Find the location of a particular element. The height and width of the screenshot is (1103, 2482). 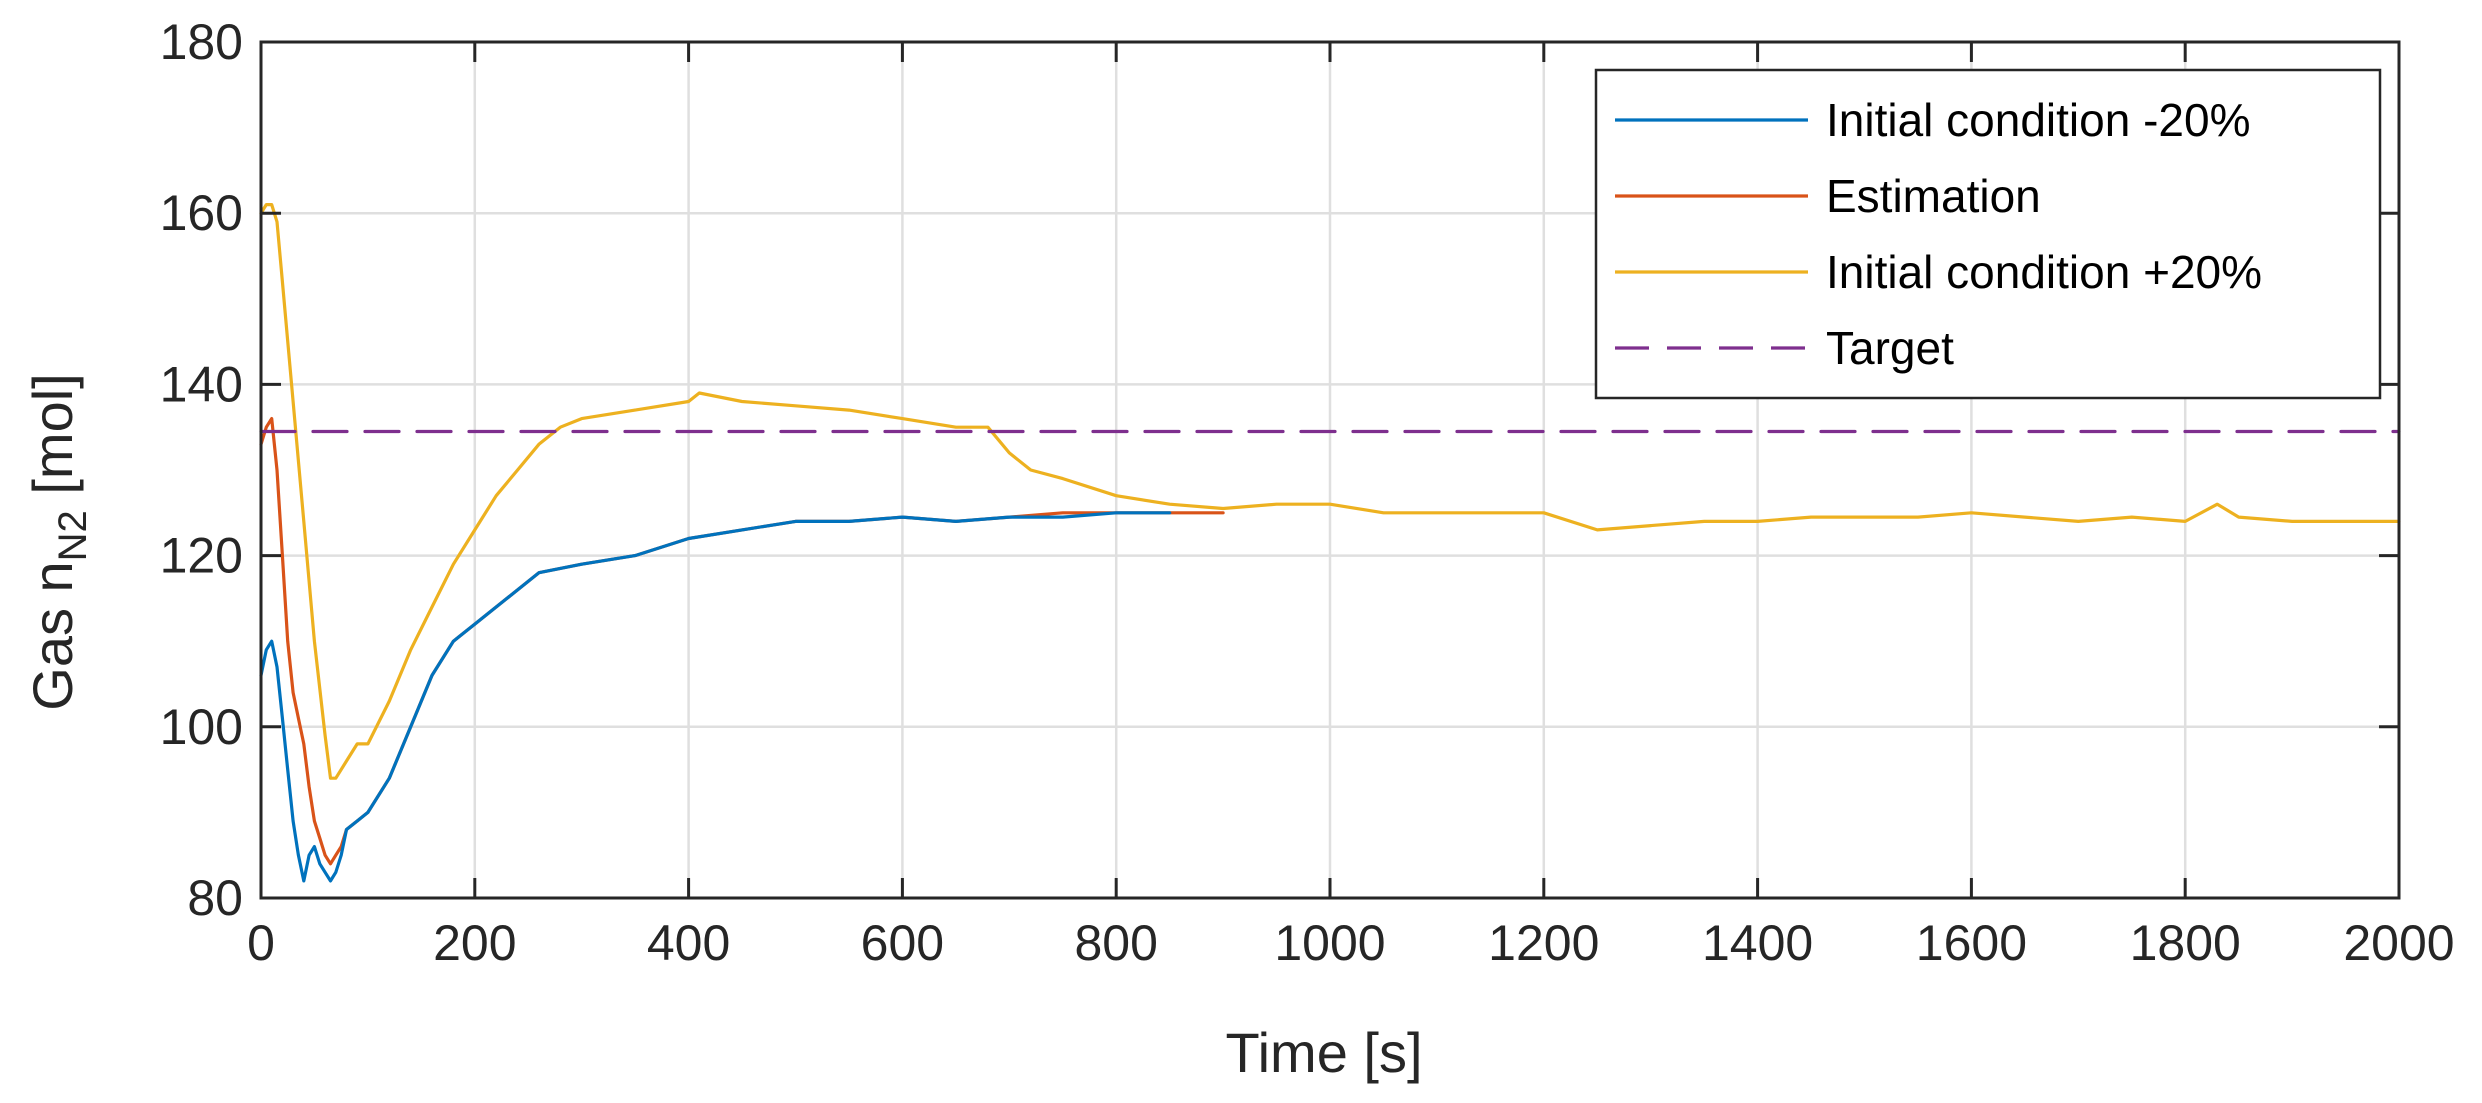

y-axis-title-subscript: N2 is located at coordinates (73, 535).